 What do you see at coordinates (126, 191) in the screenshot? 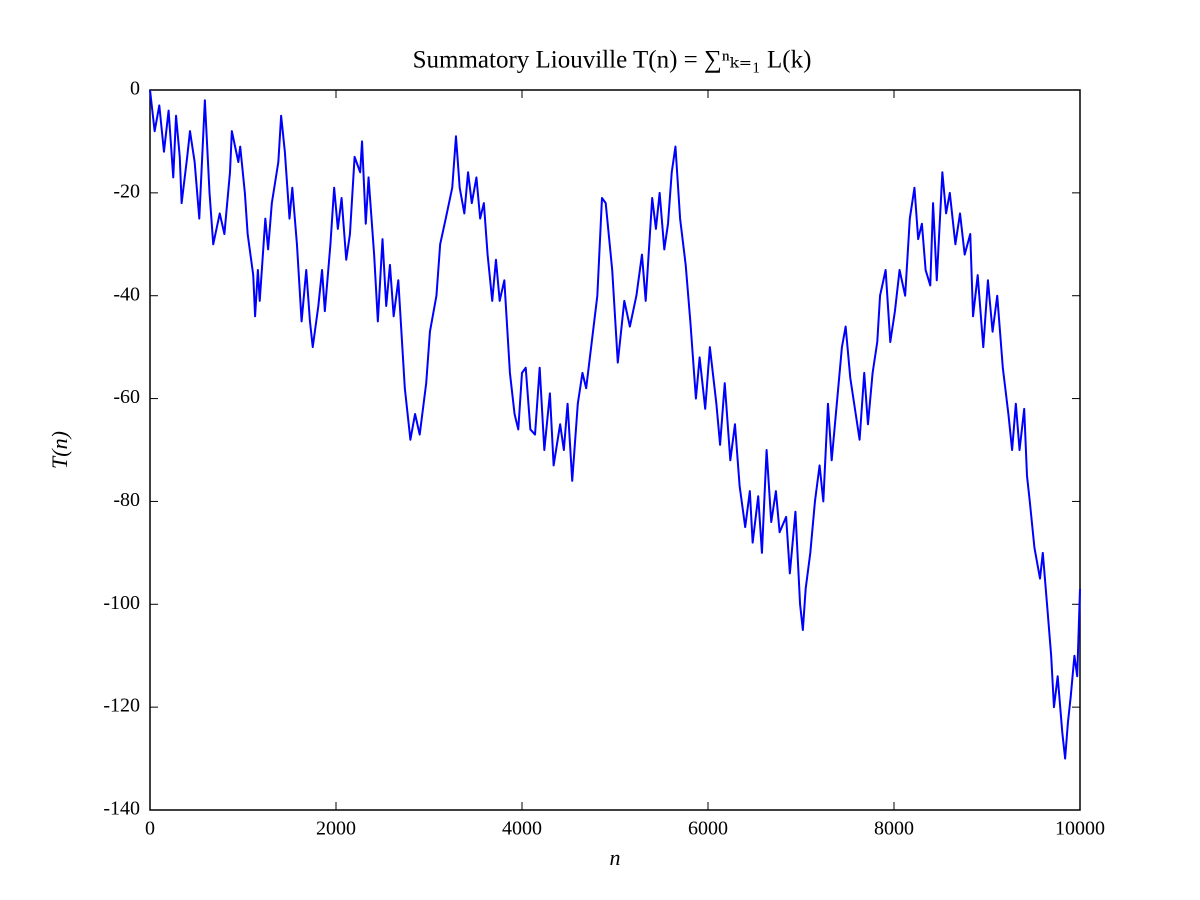
I see `y-tick-label: -20` at bounding box center [126, 191].